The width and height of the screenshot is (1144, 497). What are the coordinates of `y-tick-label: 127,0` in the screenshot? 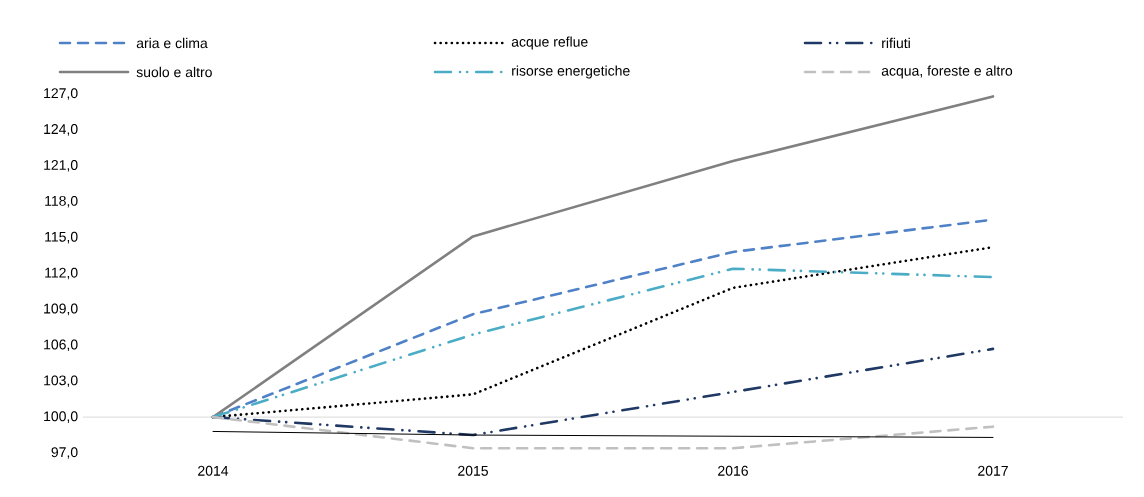 It's located at (61, 94).